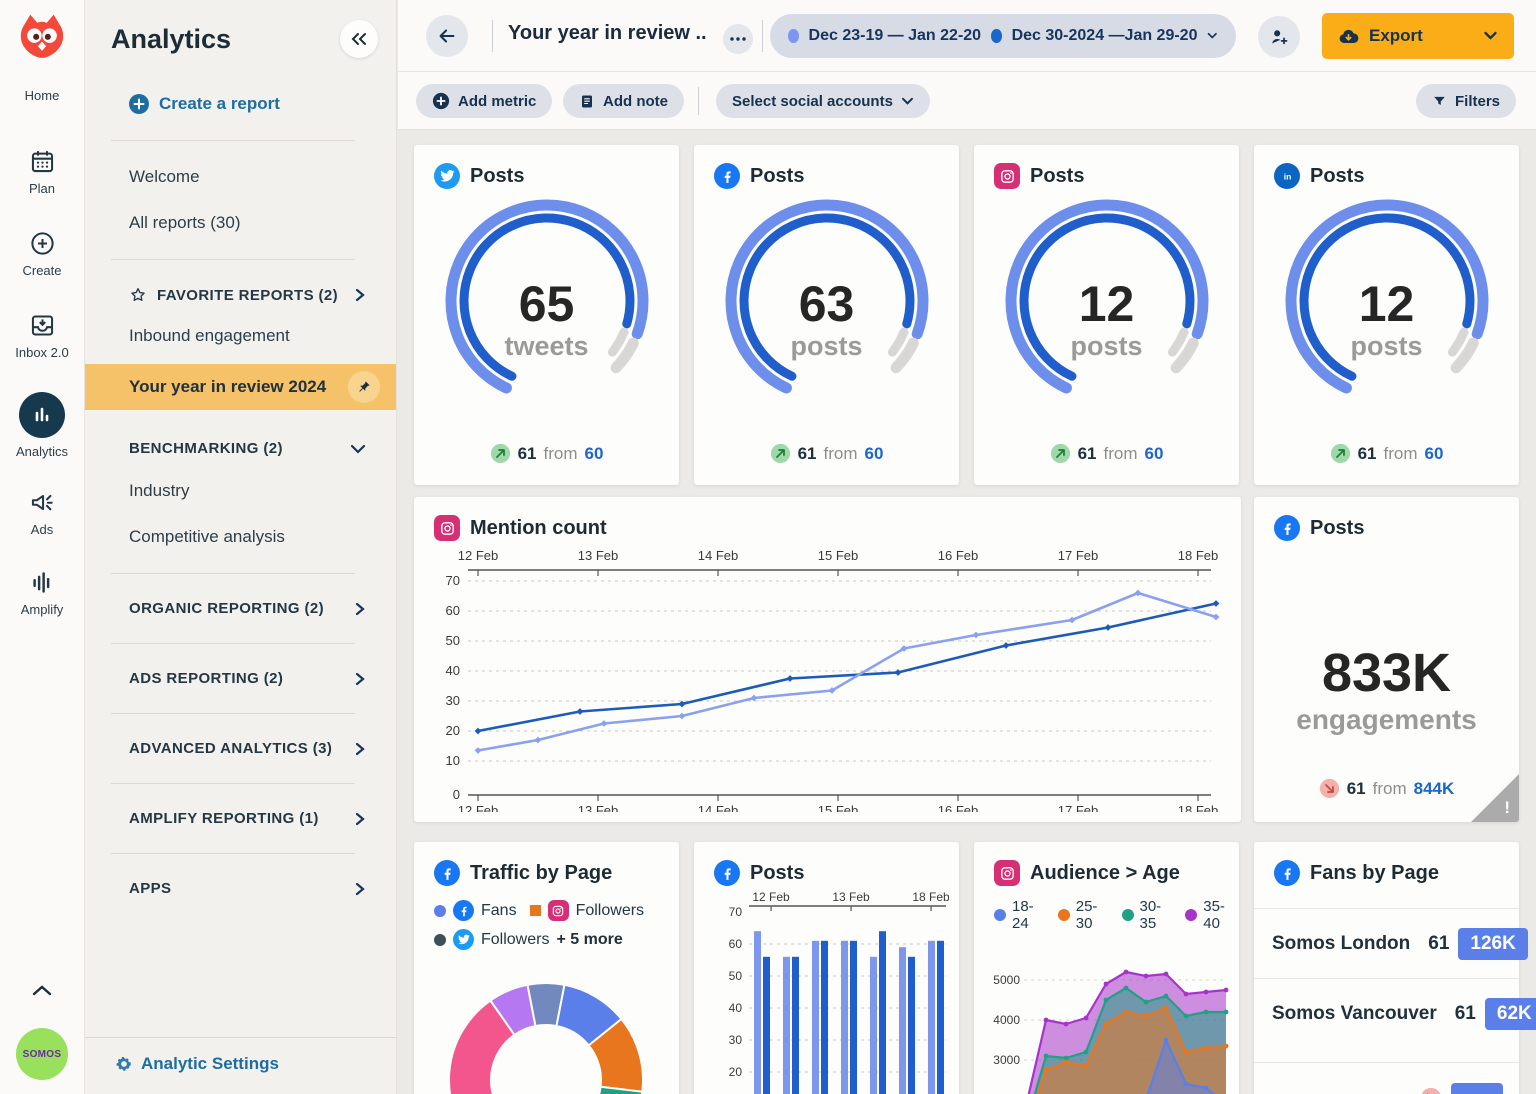 The image size is (1536, 1094). Describe the element at coordinates (1007, 176) in the screenshot. I see `instagram-icon` at that location.